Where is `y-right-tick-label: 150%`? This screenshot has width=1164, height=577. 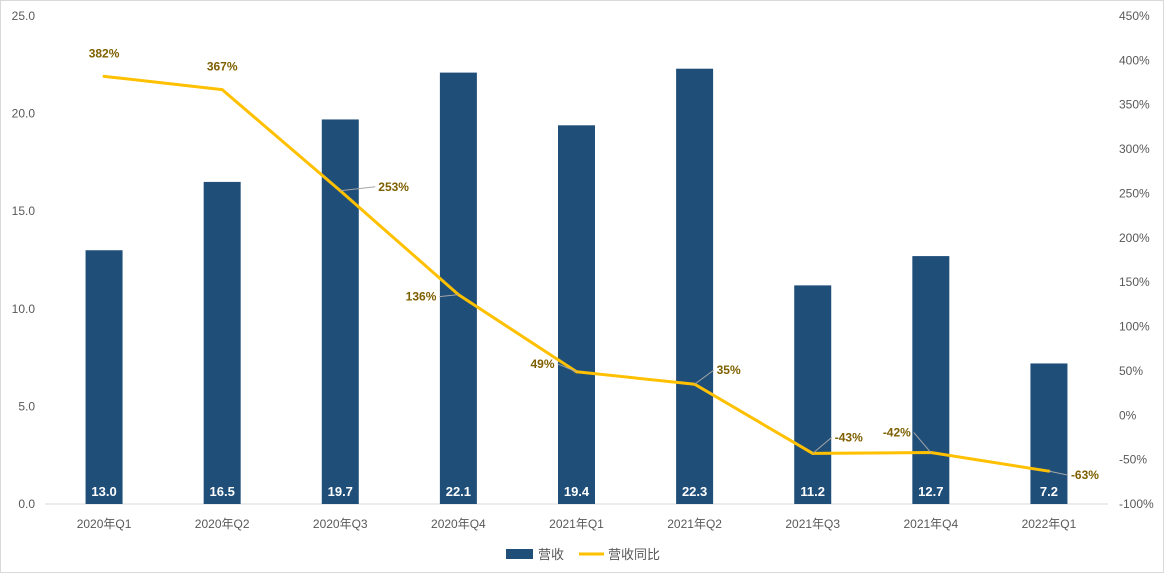 y-right-tick-label: 150% is located at coordinates (1134, 282).